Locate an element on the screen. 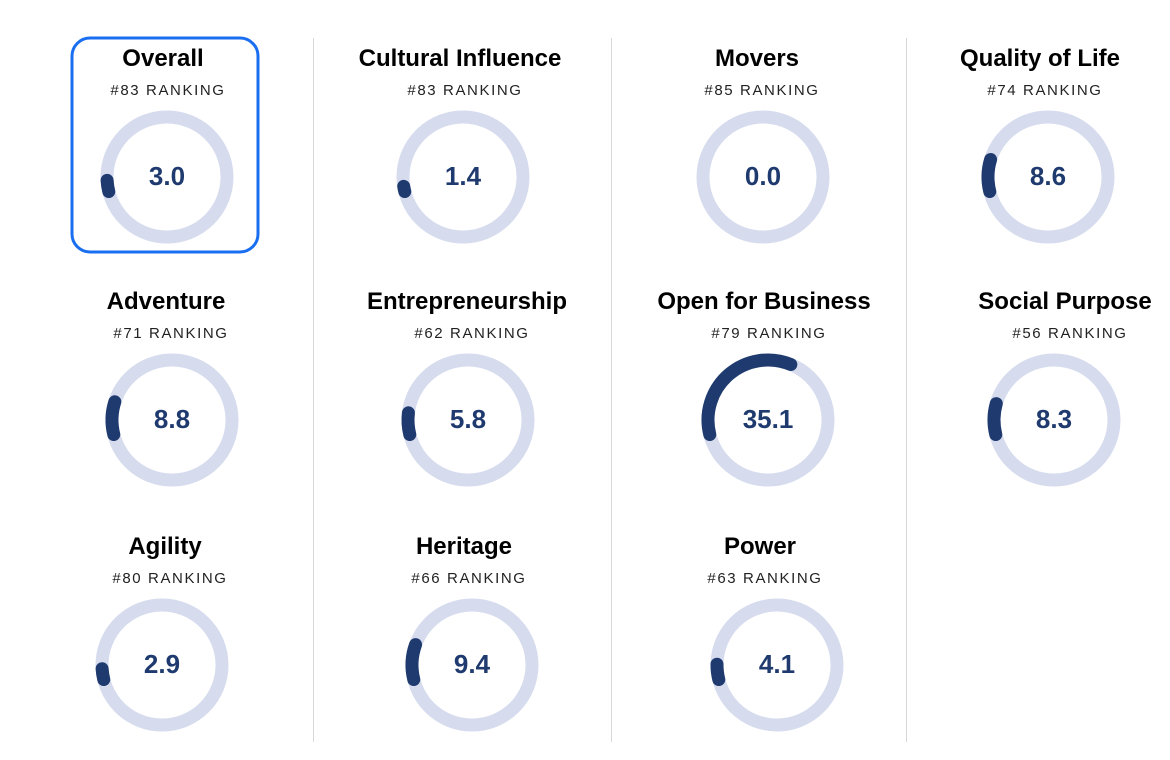  score-value: 0.0 is located at coordinates (763, 176).